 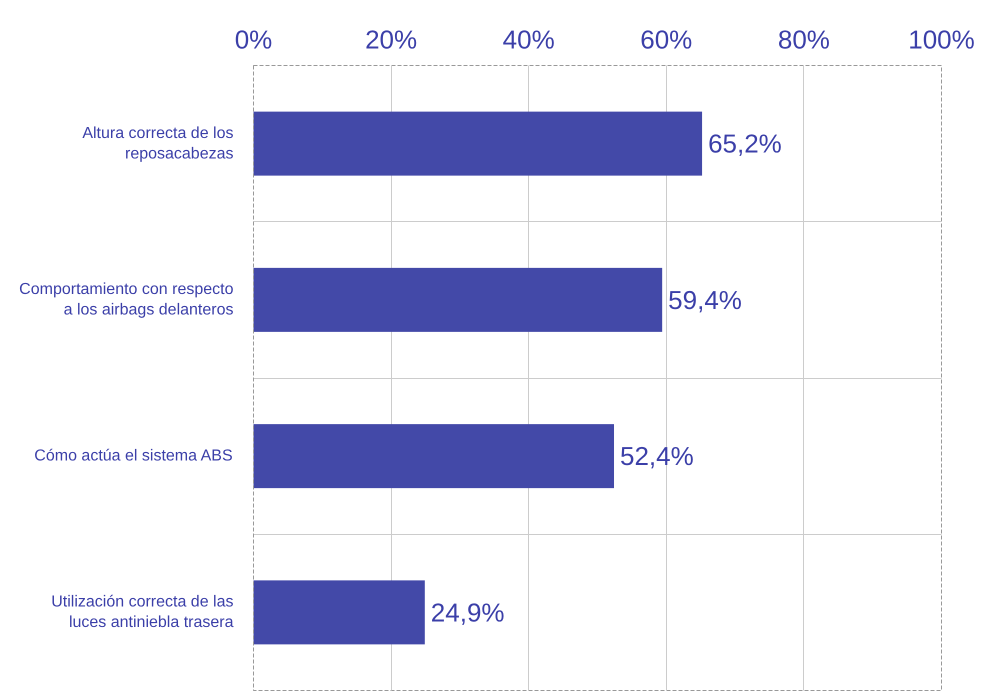 I want to click on y-tick-label: Cómo actúa el sistema ABS, so click(x=133, y=456).